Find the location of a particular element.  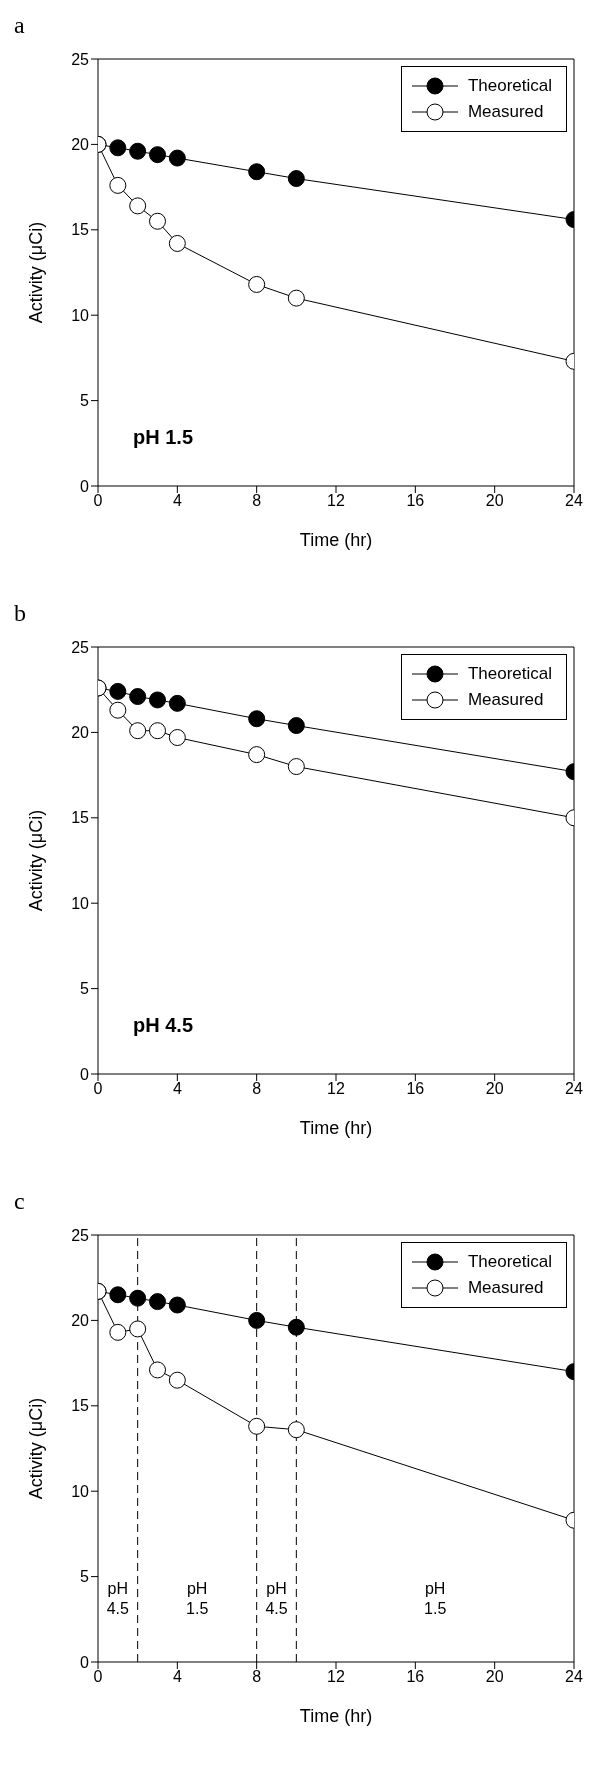

chart-title: c is located at coordinates (19, 1201).